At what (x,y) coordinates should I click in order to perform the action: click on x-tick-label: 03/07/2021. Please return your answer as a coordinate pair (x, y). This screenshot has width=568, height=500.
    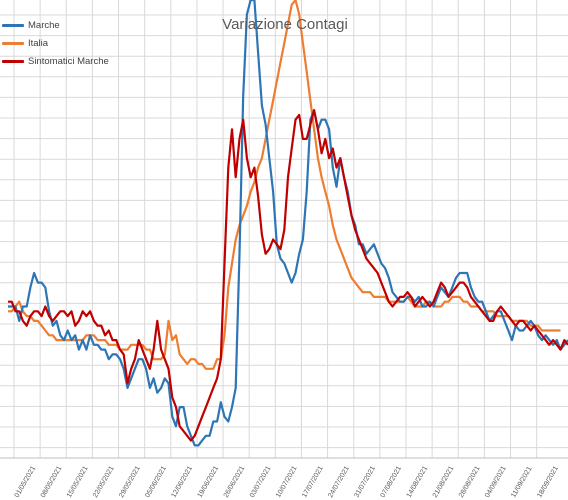
    Looking at the image, I should click on (261, 482).